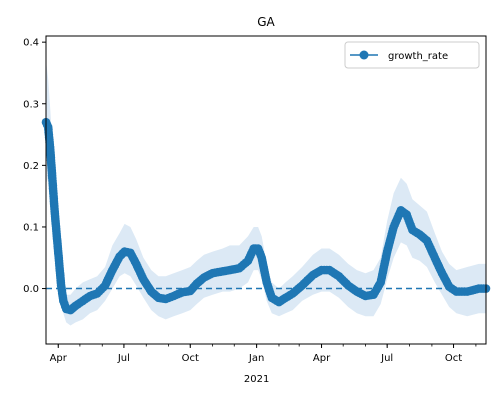 The image size is (500, 400). I want to click on legend-box, so click(412, 55).